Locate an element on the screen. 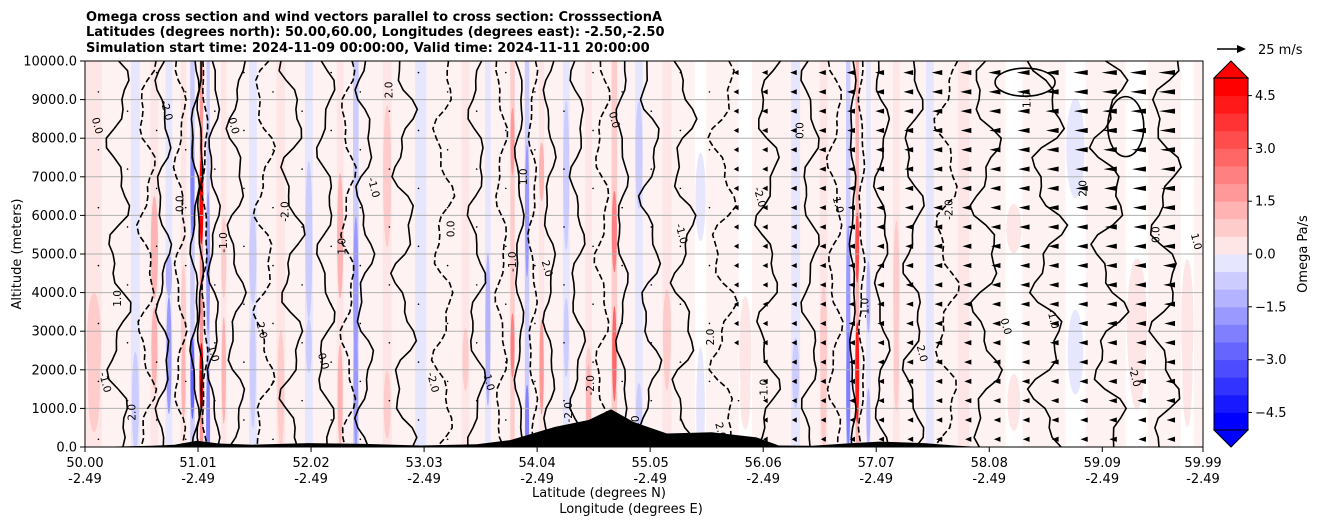 This screenshot has width=1320, height=526. x-tick-label-longitude: -2.49 is located at coordinates (537, 479).